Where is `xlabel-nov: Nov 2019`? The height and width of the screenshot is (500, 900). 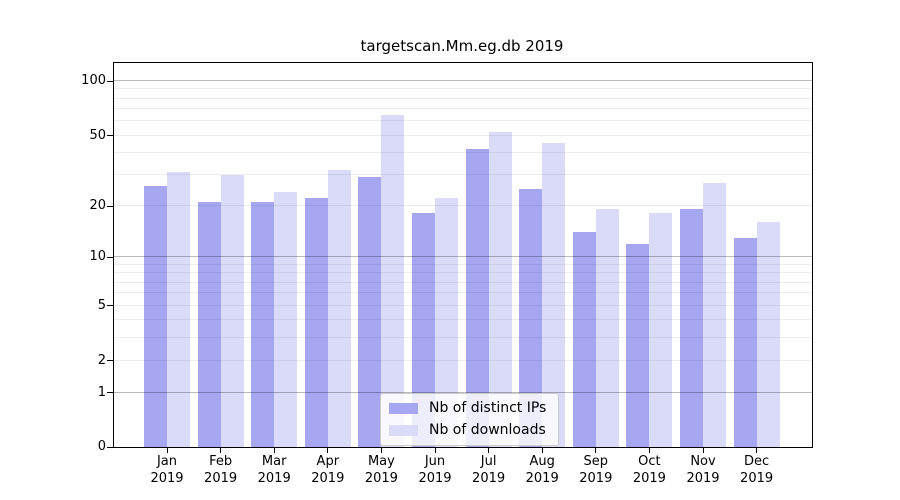
xlabel-nov: Nov 2019 is located at coordinates (703, 470).